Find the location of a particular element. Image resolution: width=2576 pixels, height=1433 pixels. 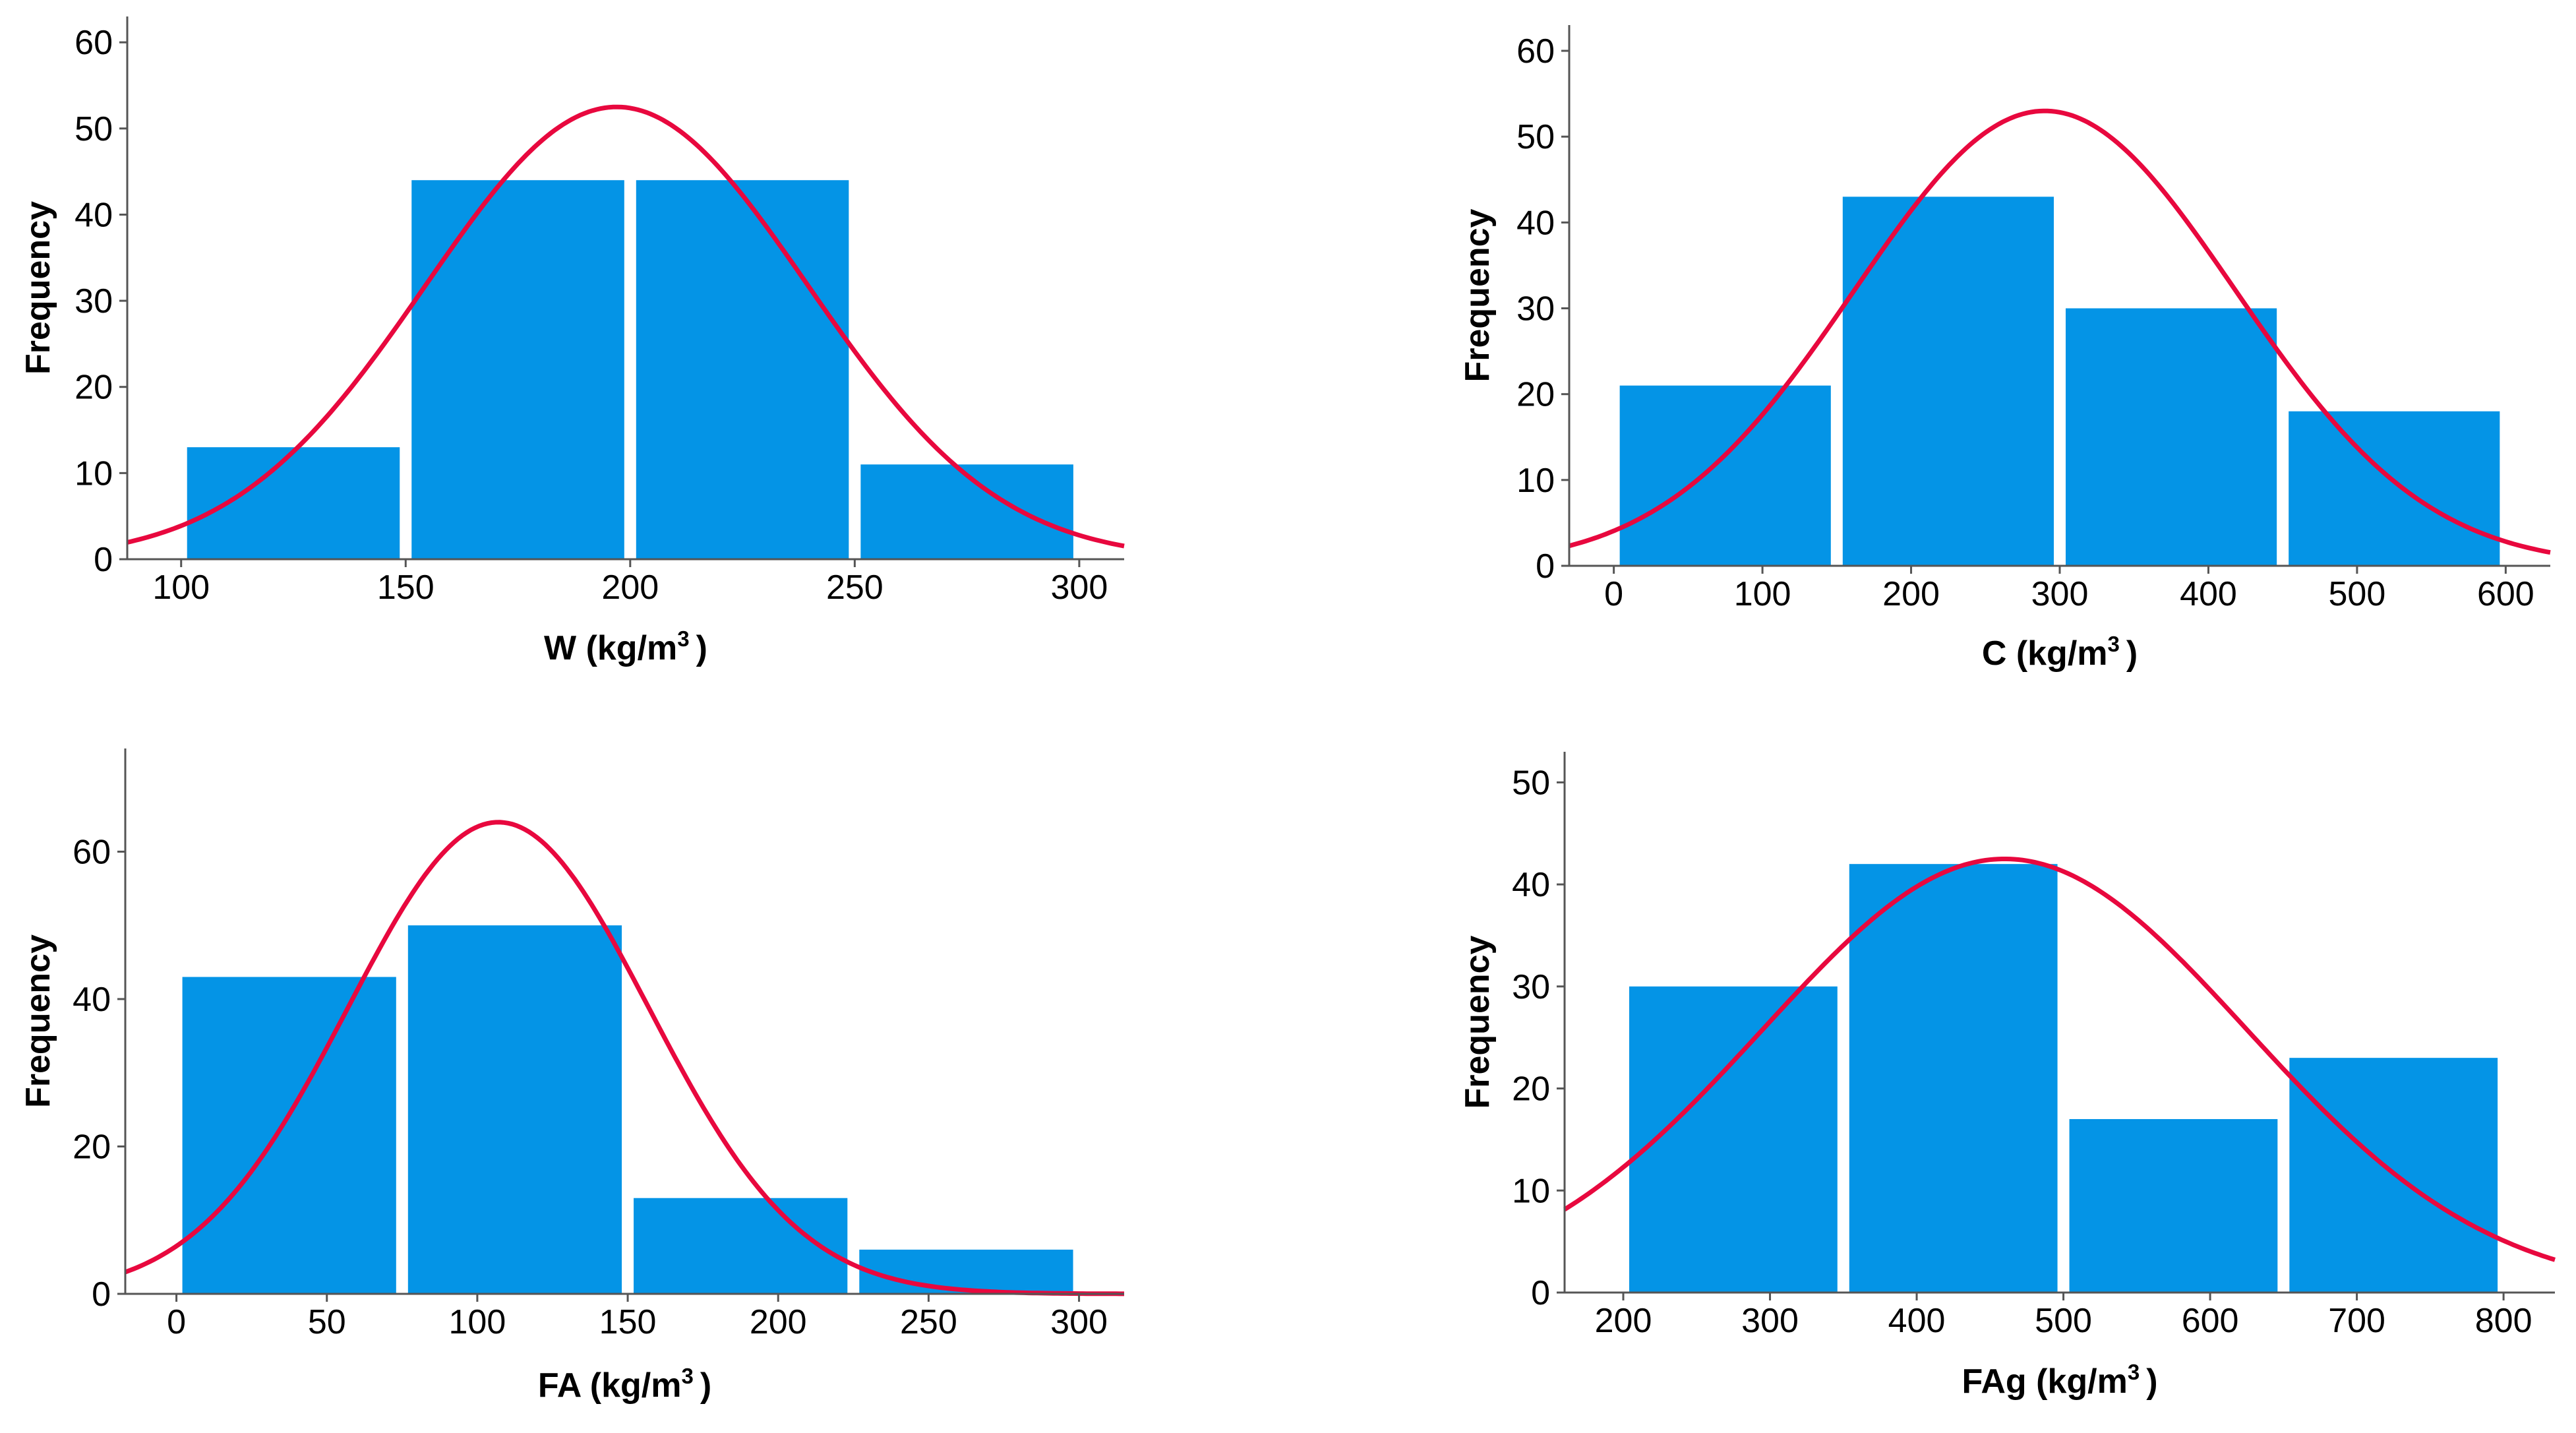

x-tick-label: 800 is located at coordinates (2503, 1321).